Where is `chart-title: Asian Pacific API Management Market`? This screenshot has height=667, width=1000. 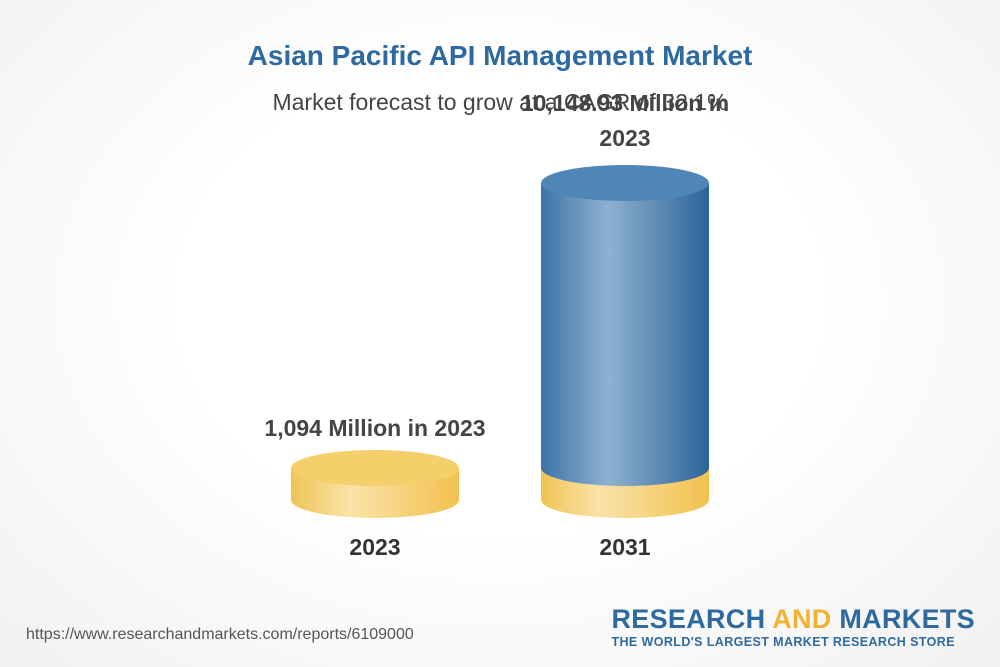
chart-title: Asian Pacific API Management Market is located at coordinates (500, 55).